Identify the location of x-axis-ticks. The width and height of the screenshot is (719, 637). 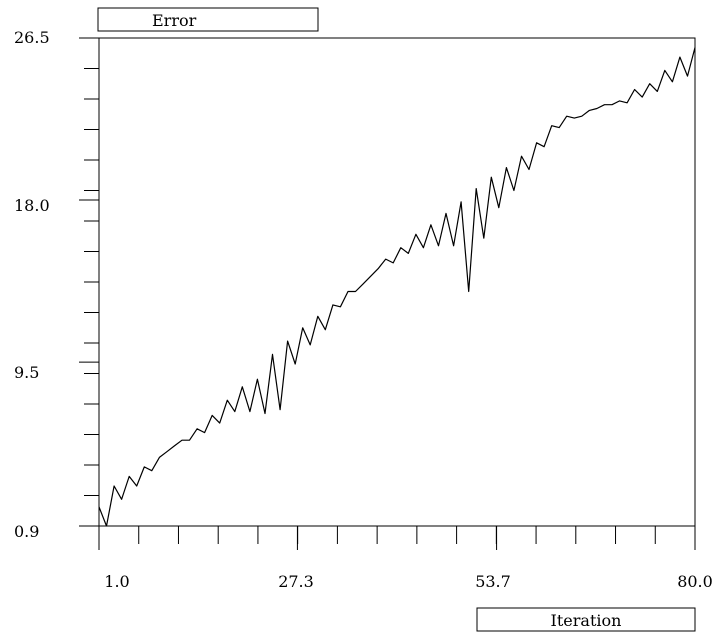
(397, 538).